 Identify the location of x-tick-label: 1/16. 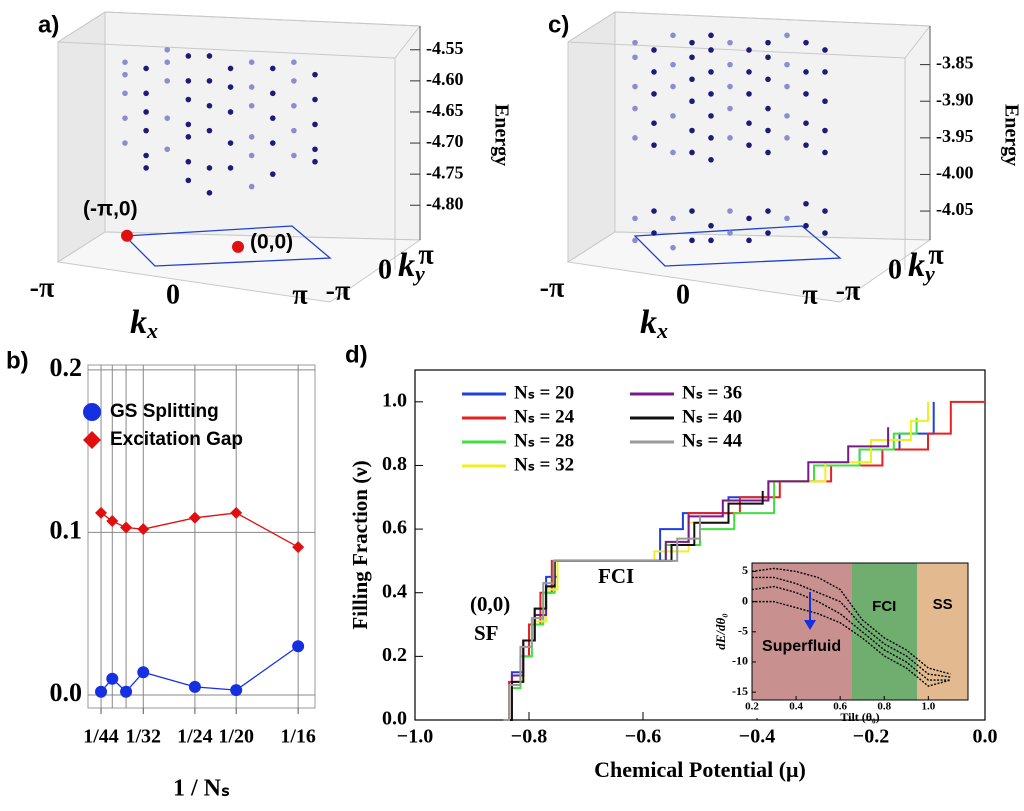
(298, 737).